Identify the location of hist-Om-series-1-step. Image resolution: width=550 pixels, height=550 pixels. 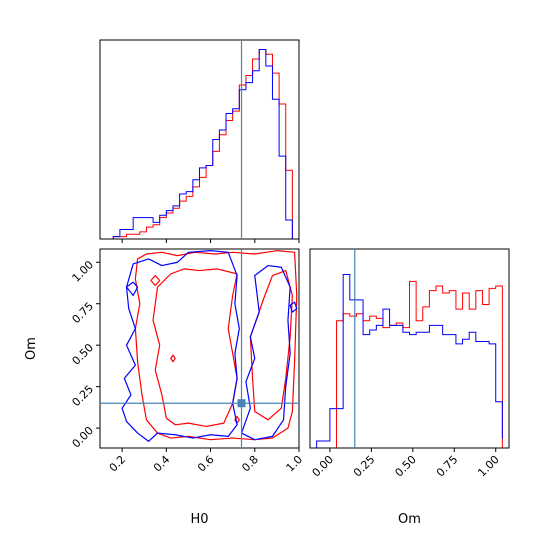
(409, 360).